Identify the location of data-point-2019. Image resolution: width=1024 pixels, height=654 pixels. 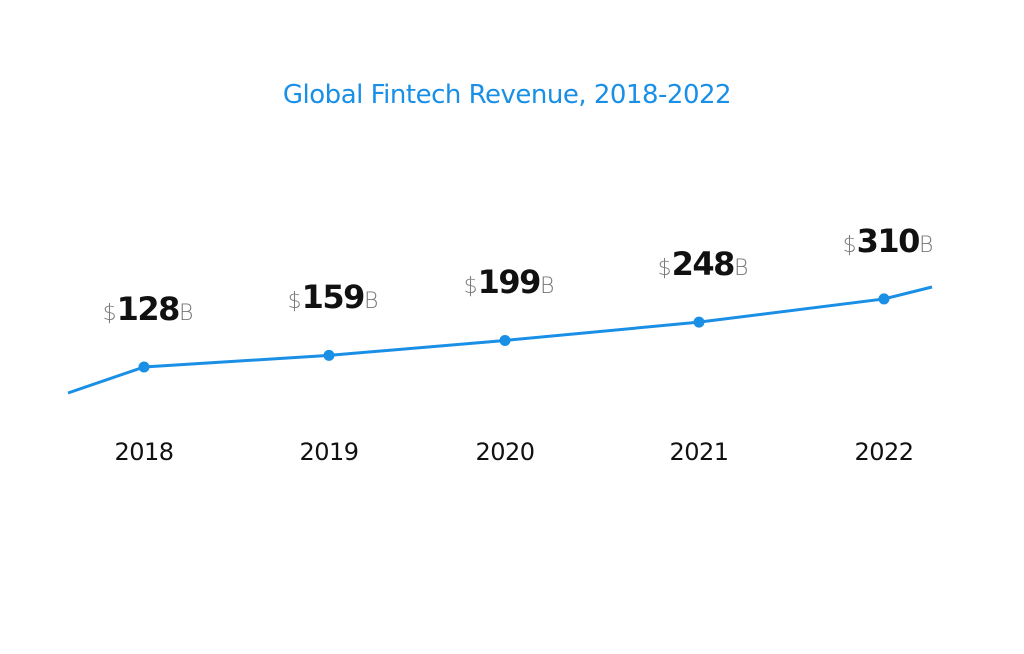
(329, 355).